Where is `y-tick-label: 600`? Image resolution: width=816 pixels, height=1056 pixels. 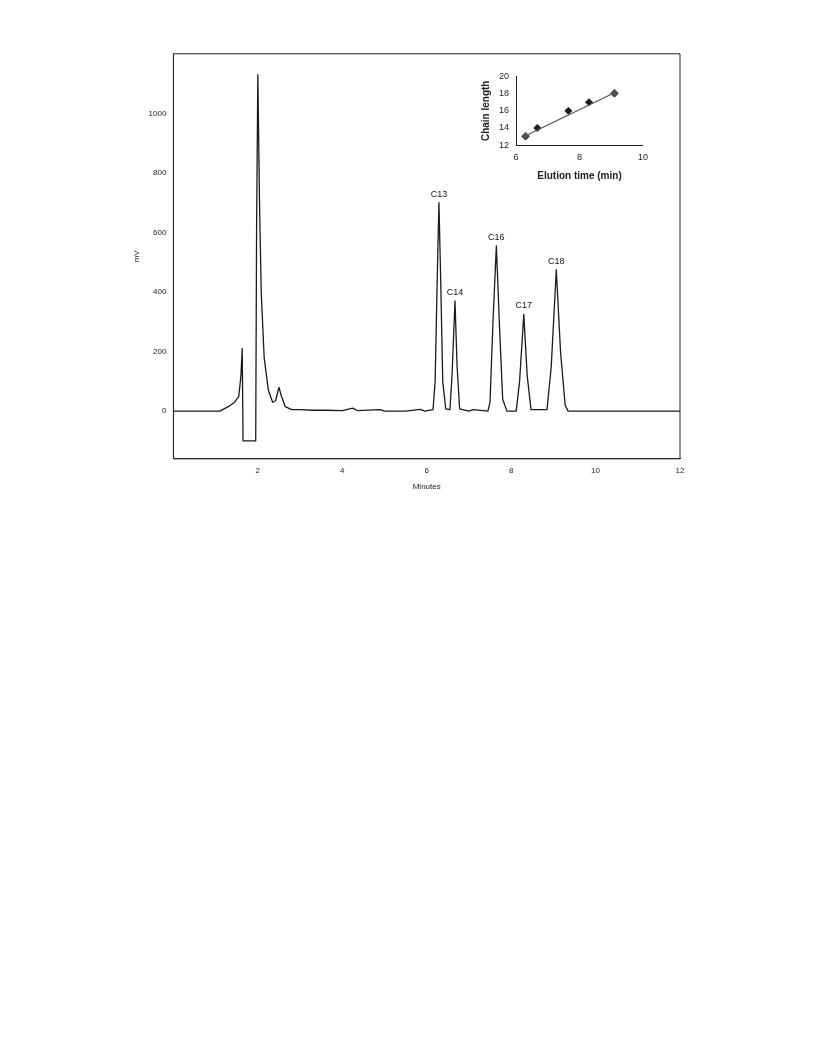
y-tick-label: 600 is located at coordinates (160, 232).